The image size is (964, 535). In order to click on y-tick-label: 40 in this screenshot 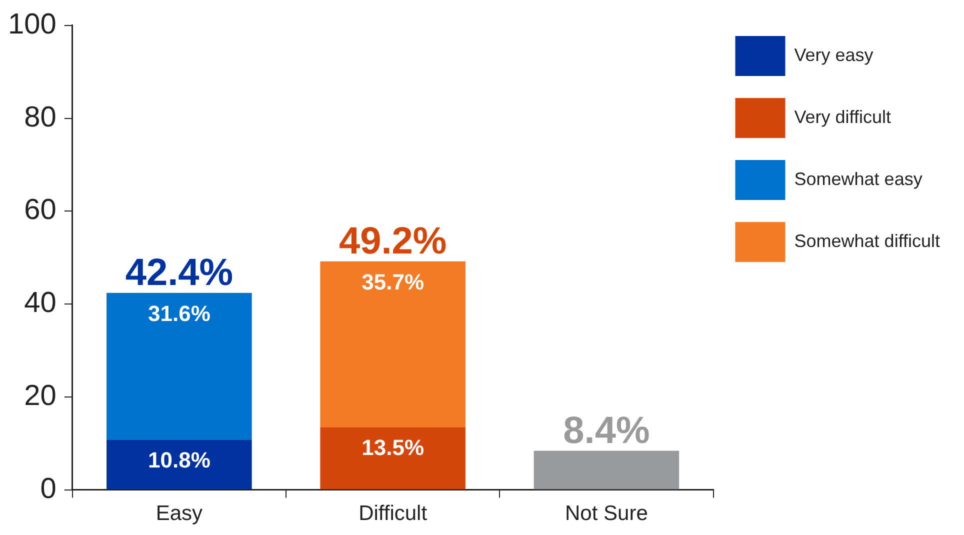, I will do `click(40, 303)`.